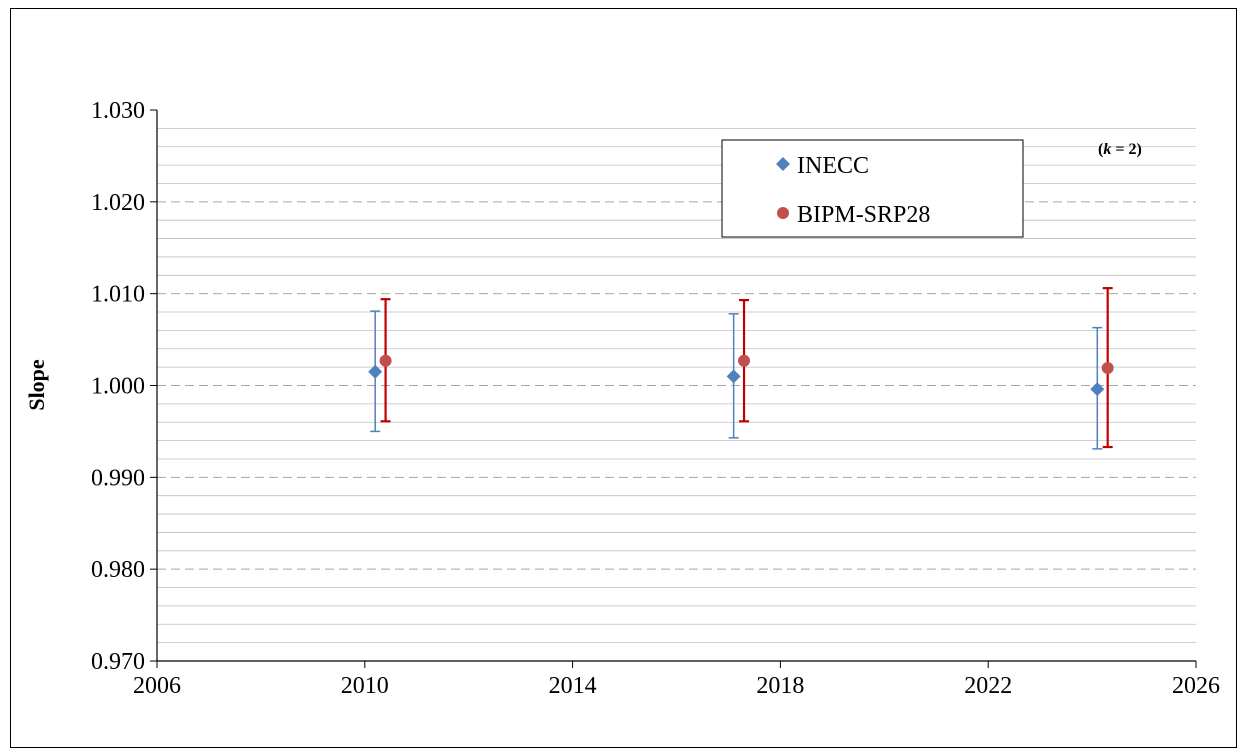 This screenshot has width=1239, height=751. What do you see at coordinates (118, 478) in the screenshot?
I see `y-tick-label: 0.990` at bounding box center [118, 478].